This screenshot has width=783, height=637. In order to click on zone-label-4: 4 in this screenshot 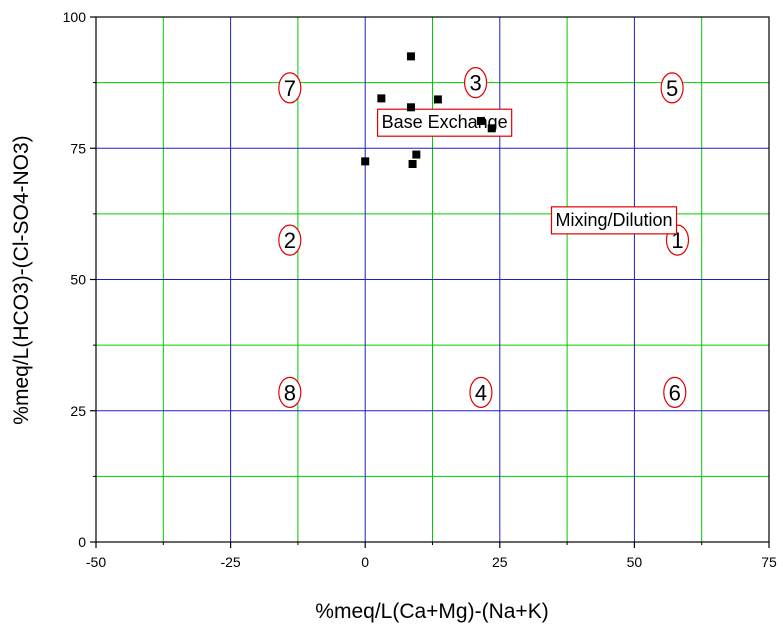, I will do `click(481, 392)`.